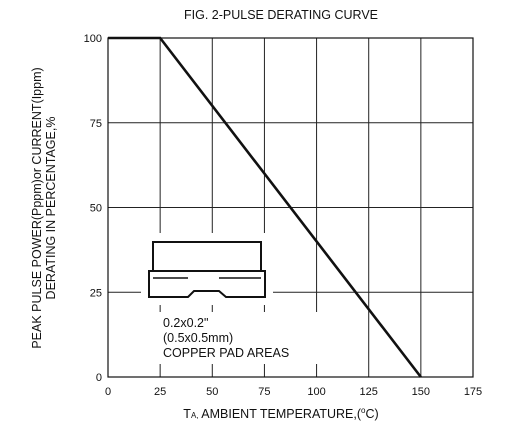  What do you see at coordinates (281, 15) in the screenshot?
I see `chart-title: FIG. 2-PULSE DERATING CURVE` at bounding box center [281, 15].